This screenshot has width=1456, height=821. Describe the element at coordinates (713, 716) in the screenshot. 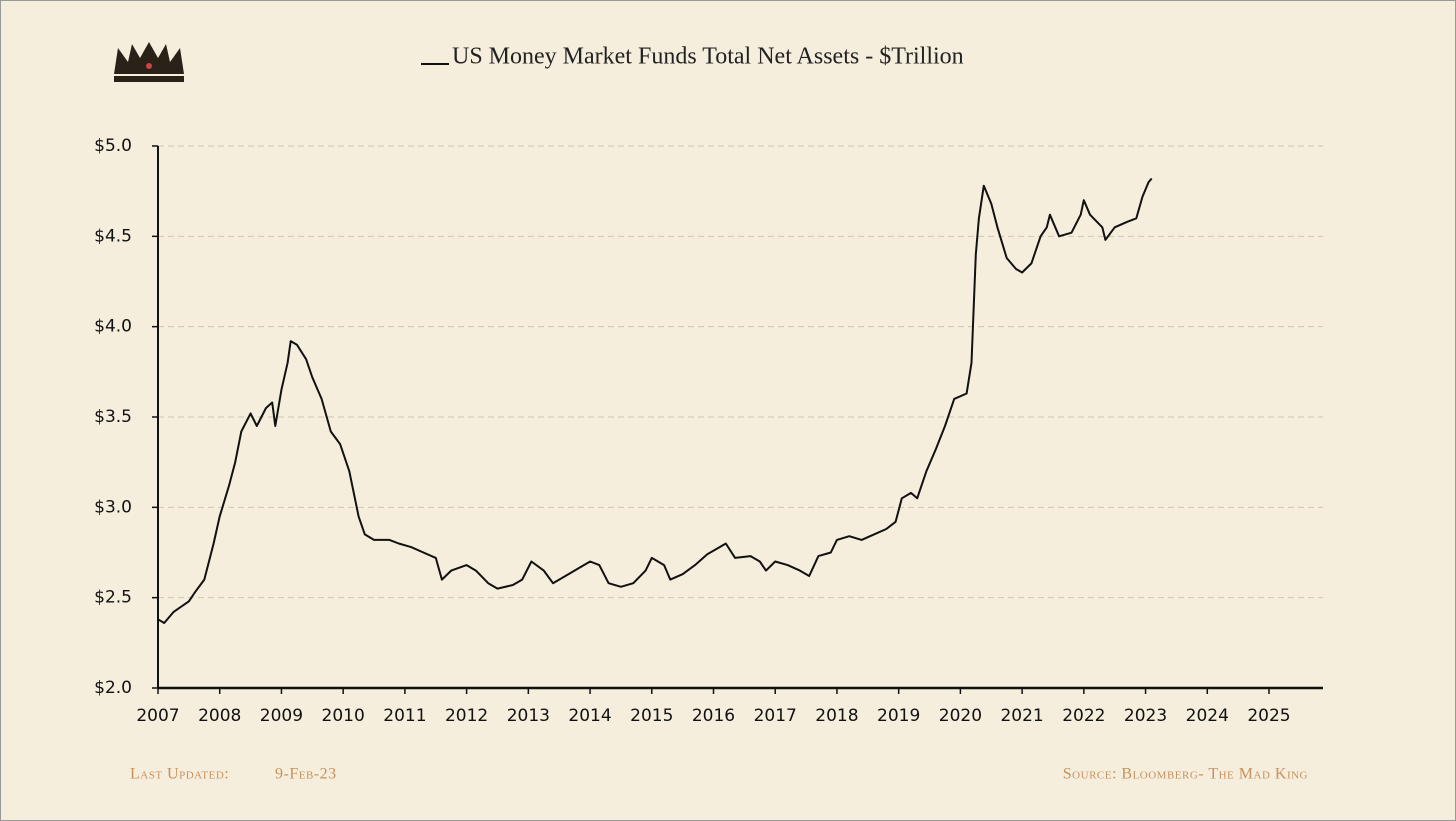

I see `x-tick-label: 2016` at that location.